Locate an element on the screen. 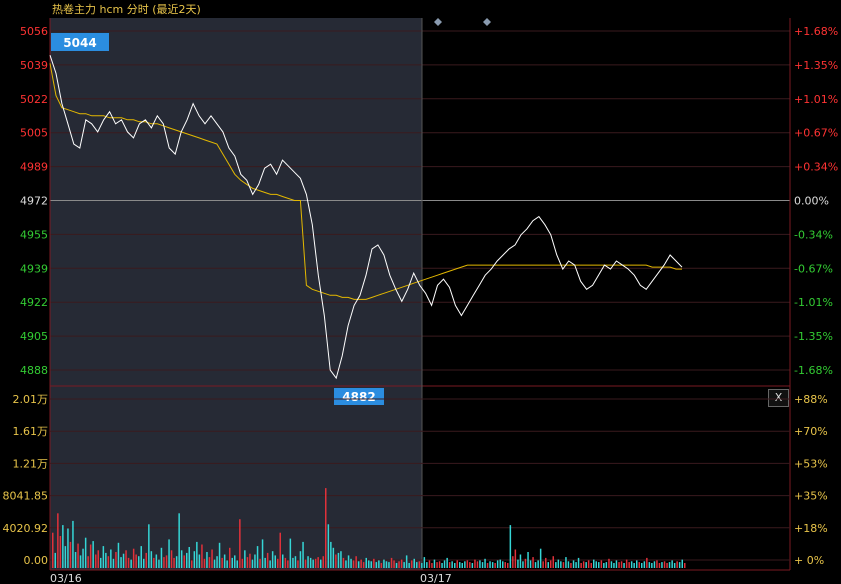 This screenshot has width=841, height=584. y-tick-label: 4939 is located at coordinates (34, 268).